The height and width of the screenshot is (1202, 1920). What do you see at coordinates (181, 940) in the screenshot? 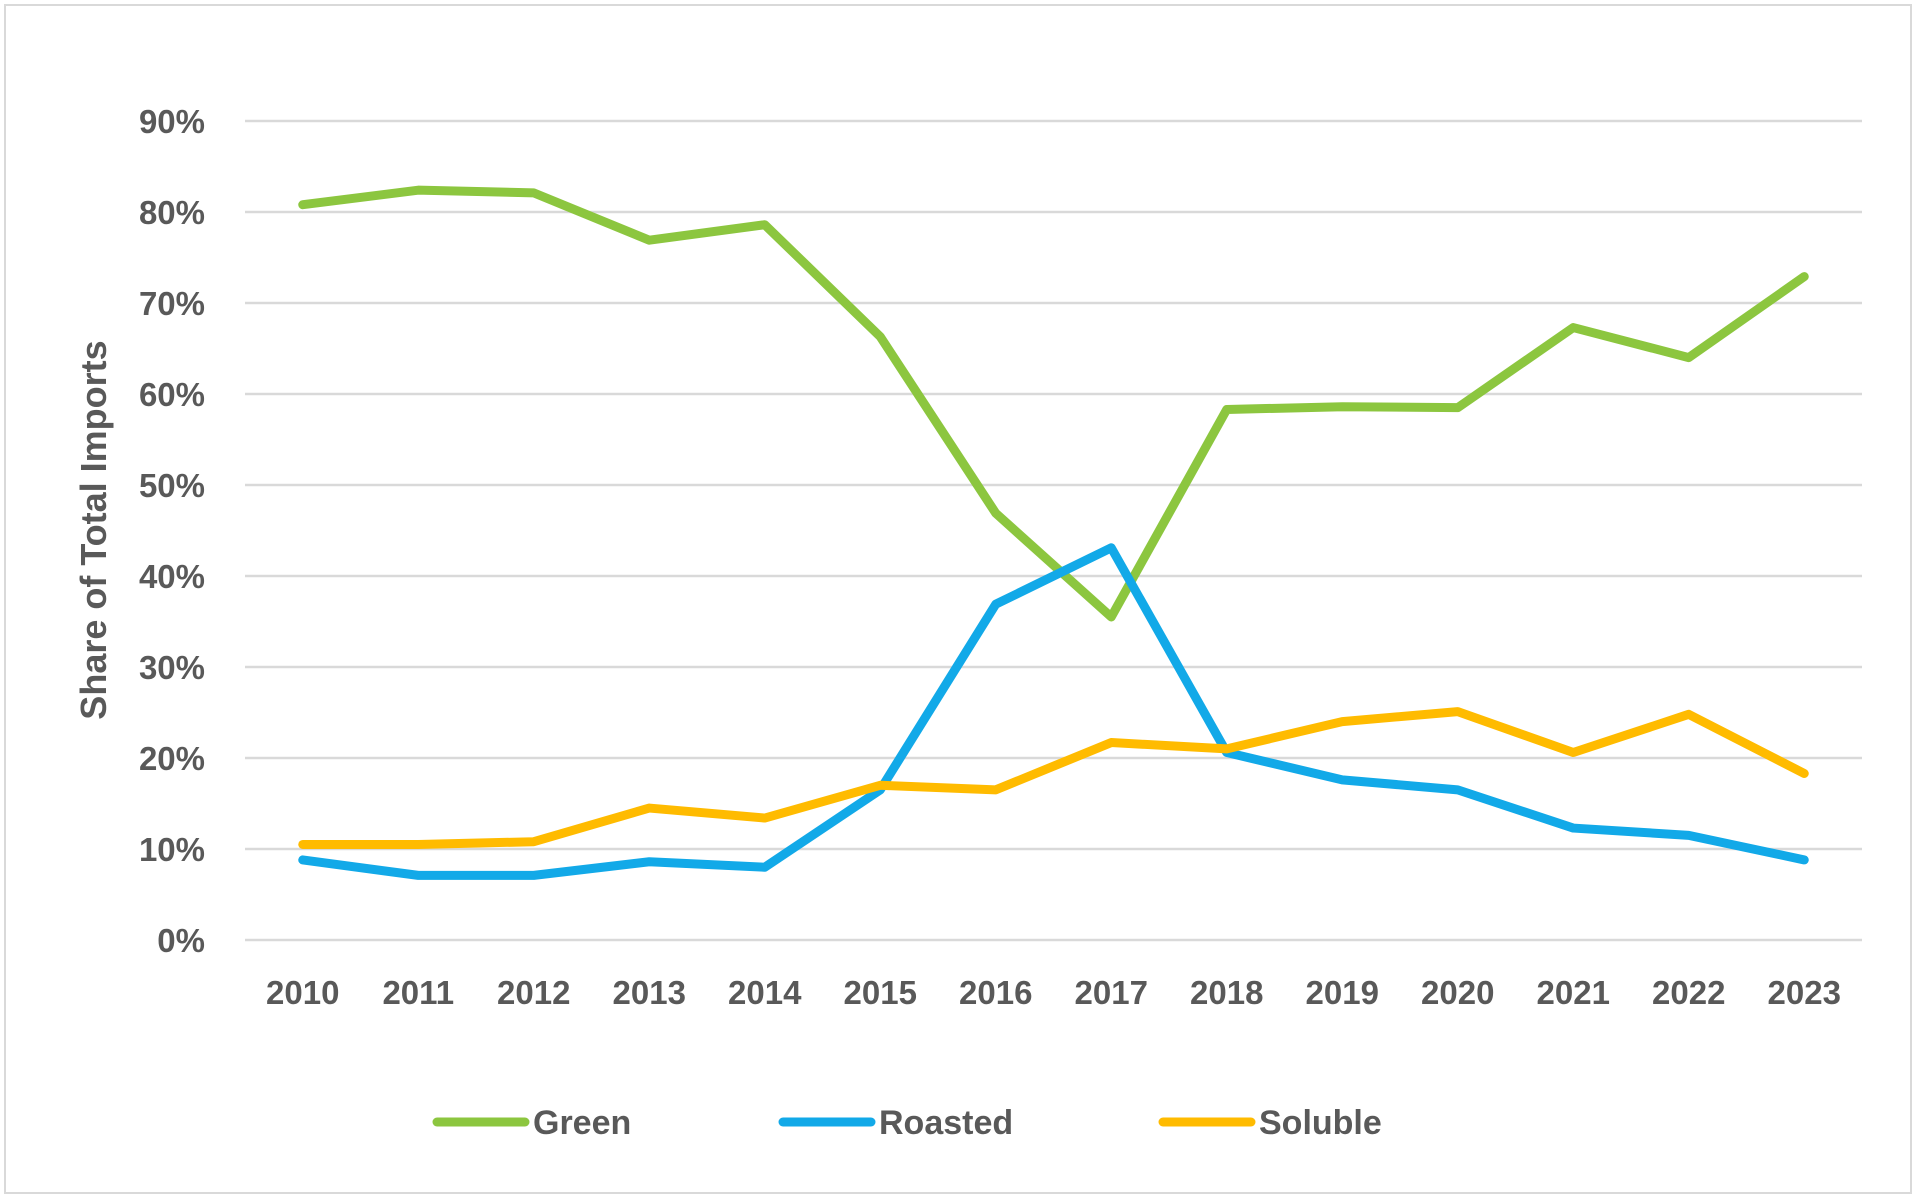
I see `y-tick-label: 0%` at bounding box center [181, 940].